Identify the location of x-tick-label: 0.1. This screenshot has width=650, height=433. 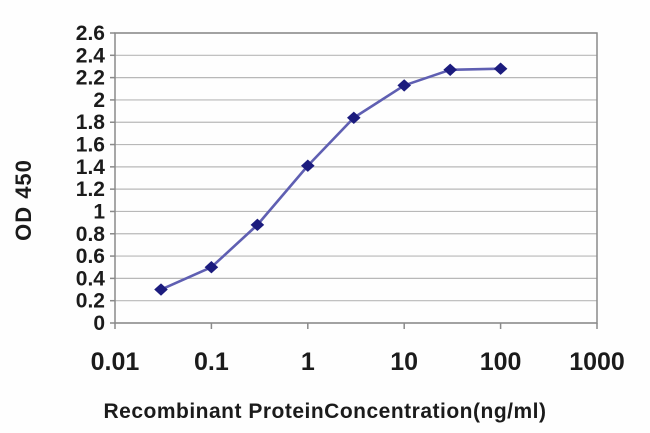
(211, 362).